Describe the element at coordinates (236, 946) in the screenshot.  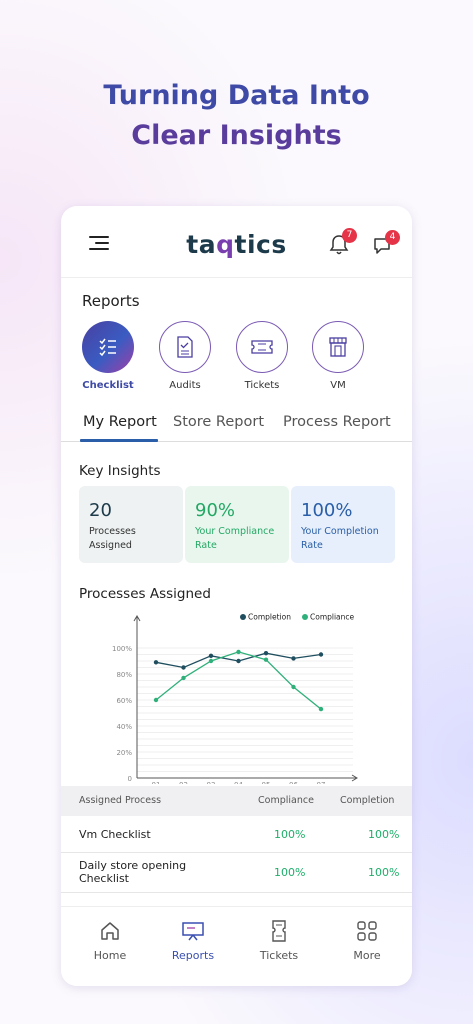
I see `bottom-navigation: Home Reports Tickets More` at that location.